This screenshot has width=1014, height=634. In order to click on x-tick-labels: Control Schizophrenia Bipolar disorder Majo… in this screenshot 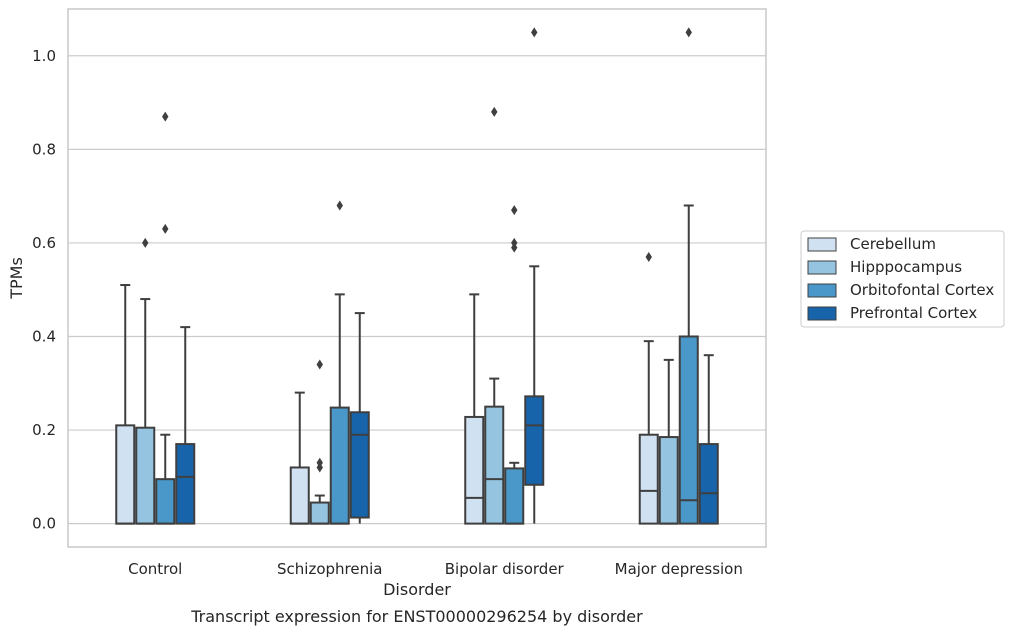, I will do `click(435, 569)`.